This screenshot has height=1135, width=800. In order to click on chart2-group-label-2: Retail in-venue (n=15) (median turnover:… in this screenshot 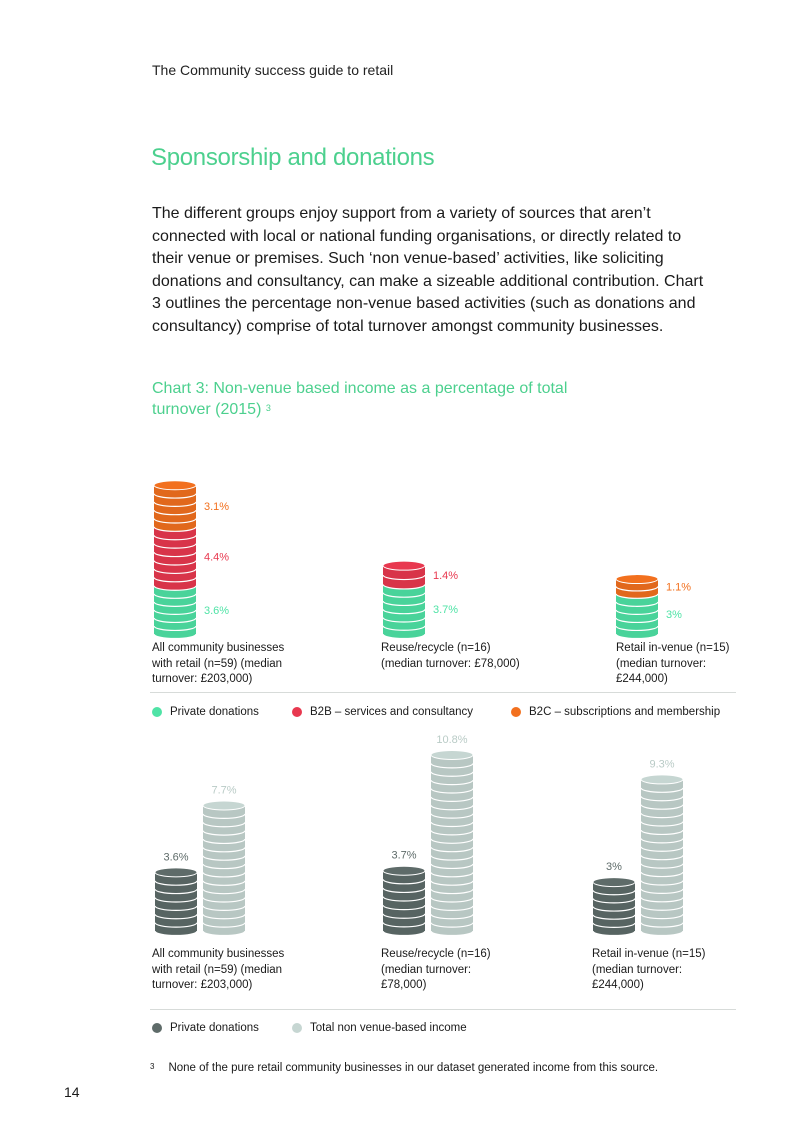, I will do `click(649, 969)`.